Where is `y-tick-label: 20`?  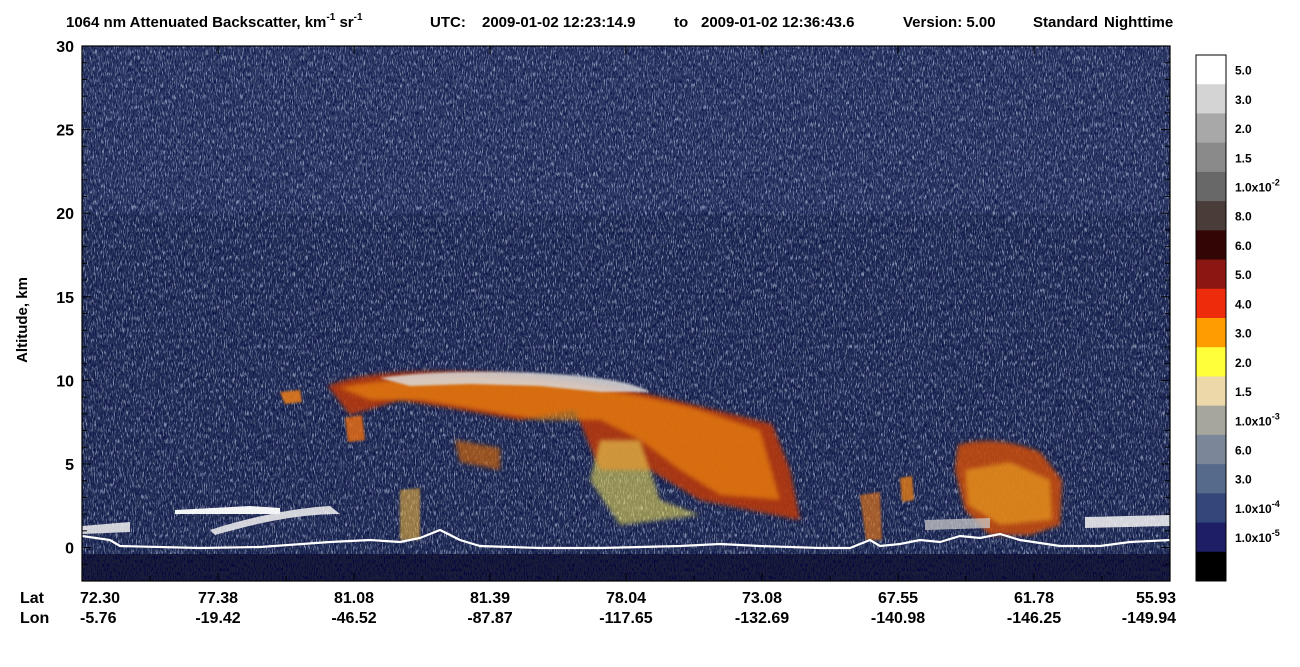 y-tick-label: 20 is located at coordinates (65, 214).